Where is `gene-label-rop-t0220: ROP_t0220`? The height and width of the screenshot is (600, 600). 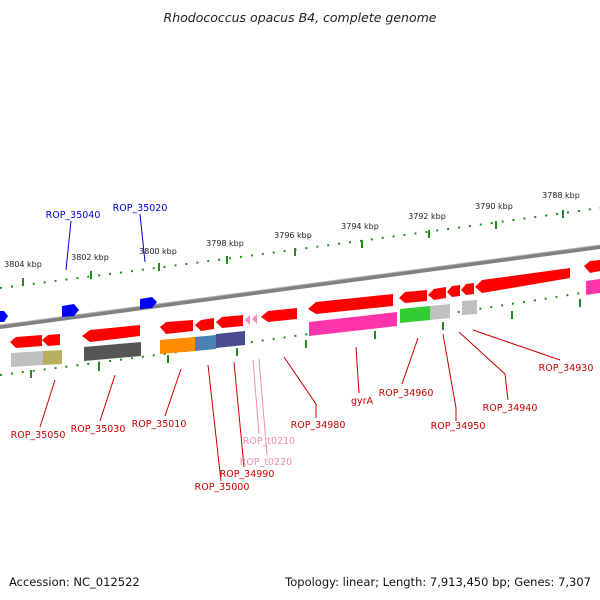 gene-label-rop-t0220: ROP_t0220 is located at coordinates (266, 462).